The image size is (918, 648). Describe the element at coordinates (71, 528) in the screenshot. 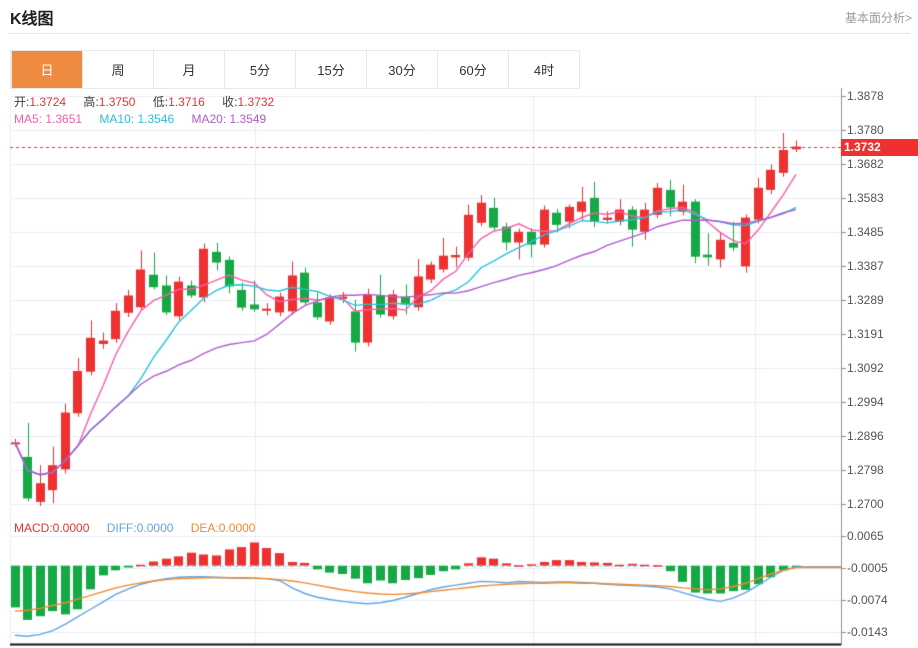

I see `macd-value: 0.0000` at that location.